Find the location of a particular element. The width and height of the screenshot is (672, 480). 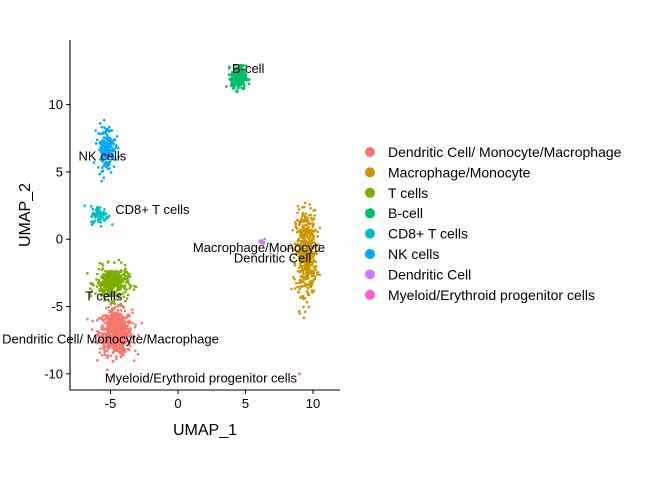

x-tick-label: 0 is located at coordinates (177, 403).